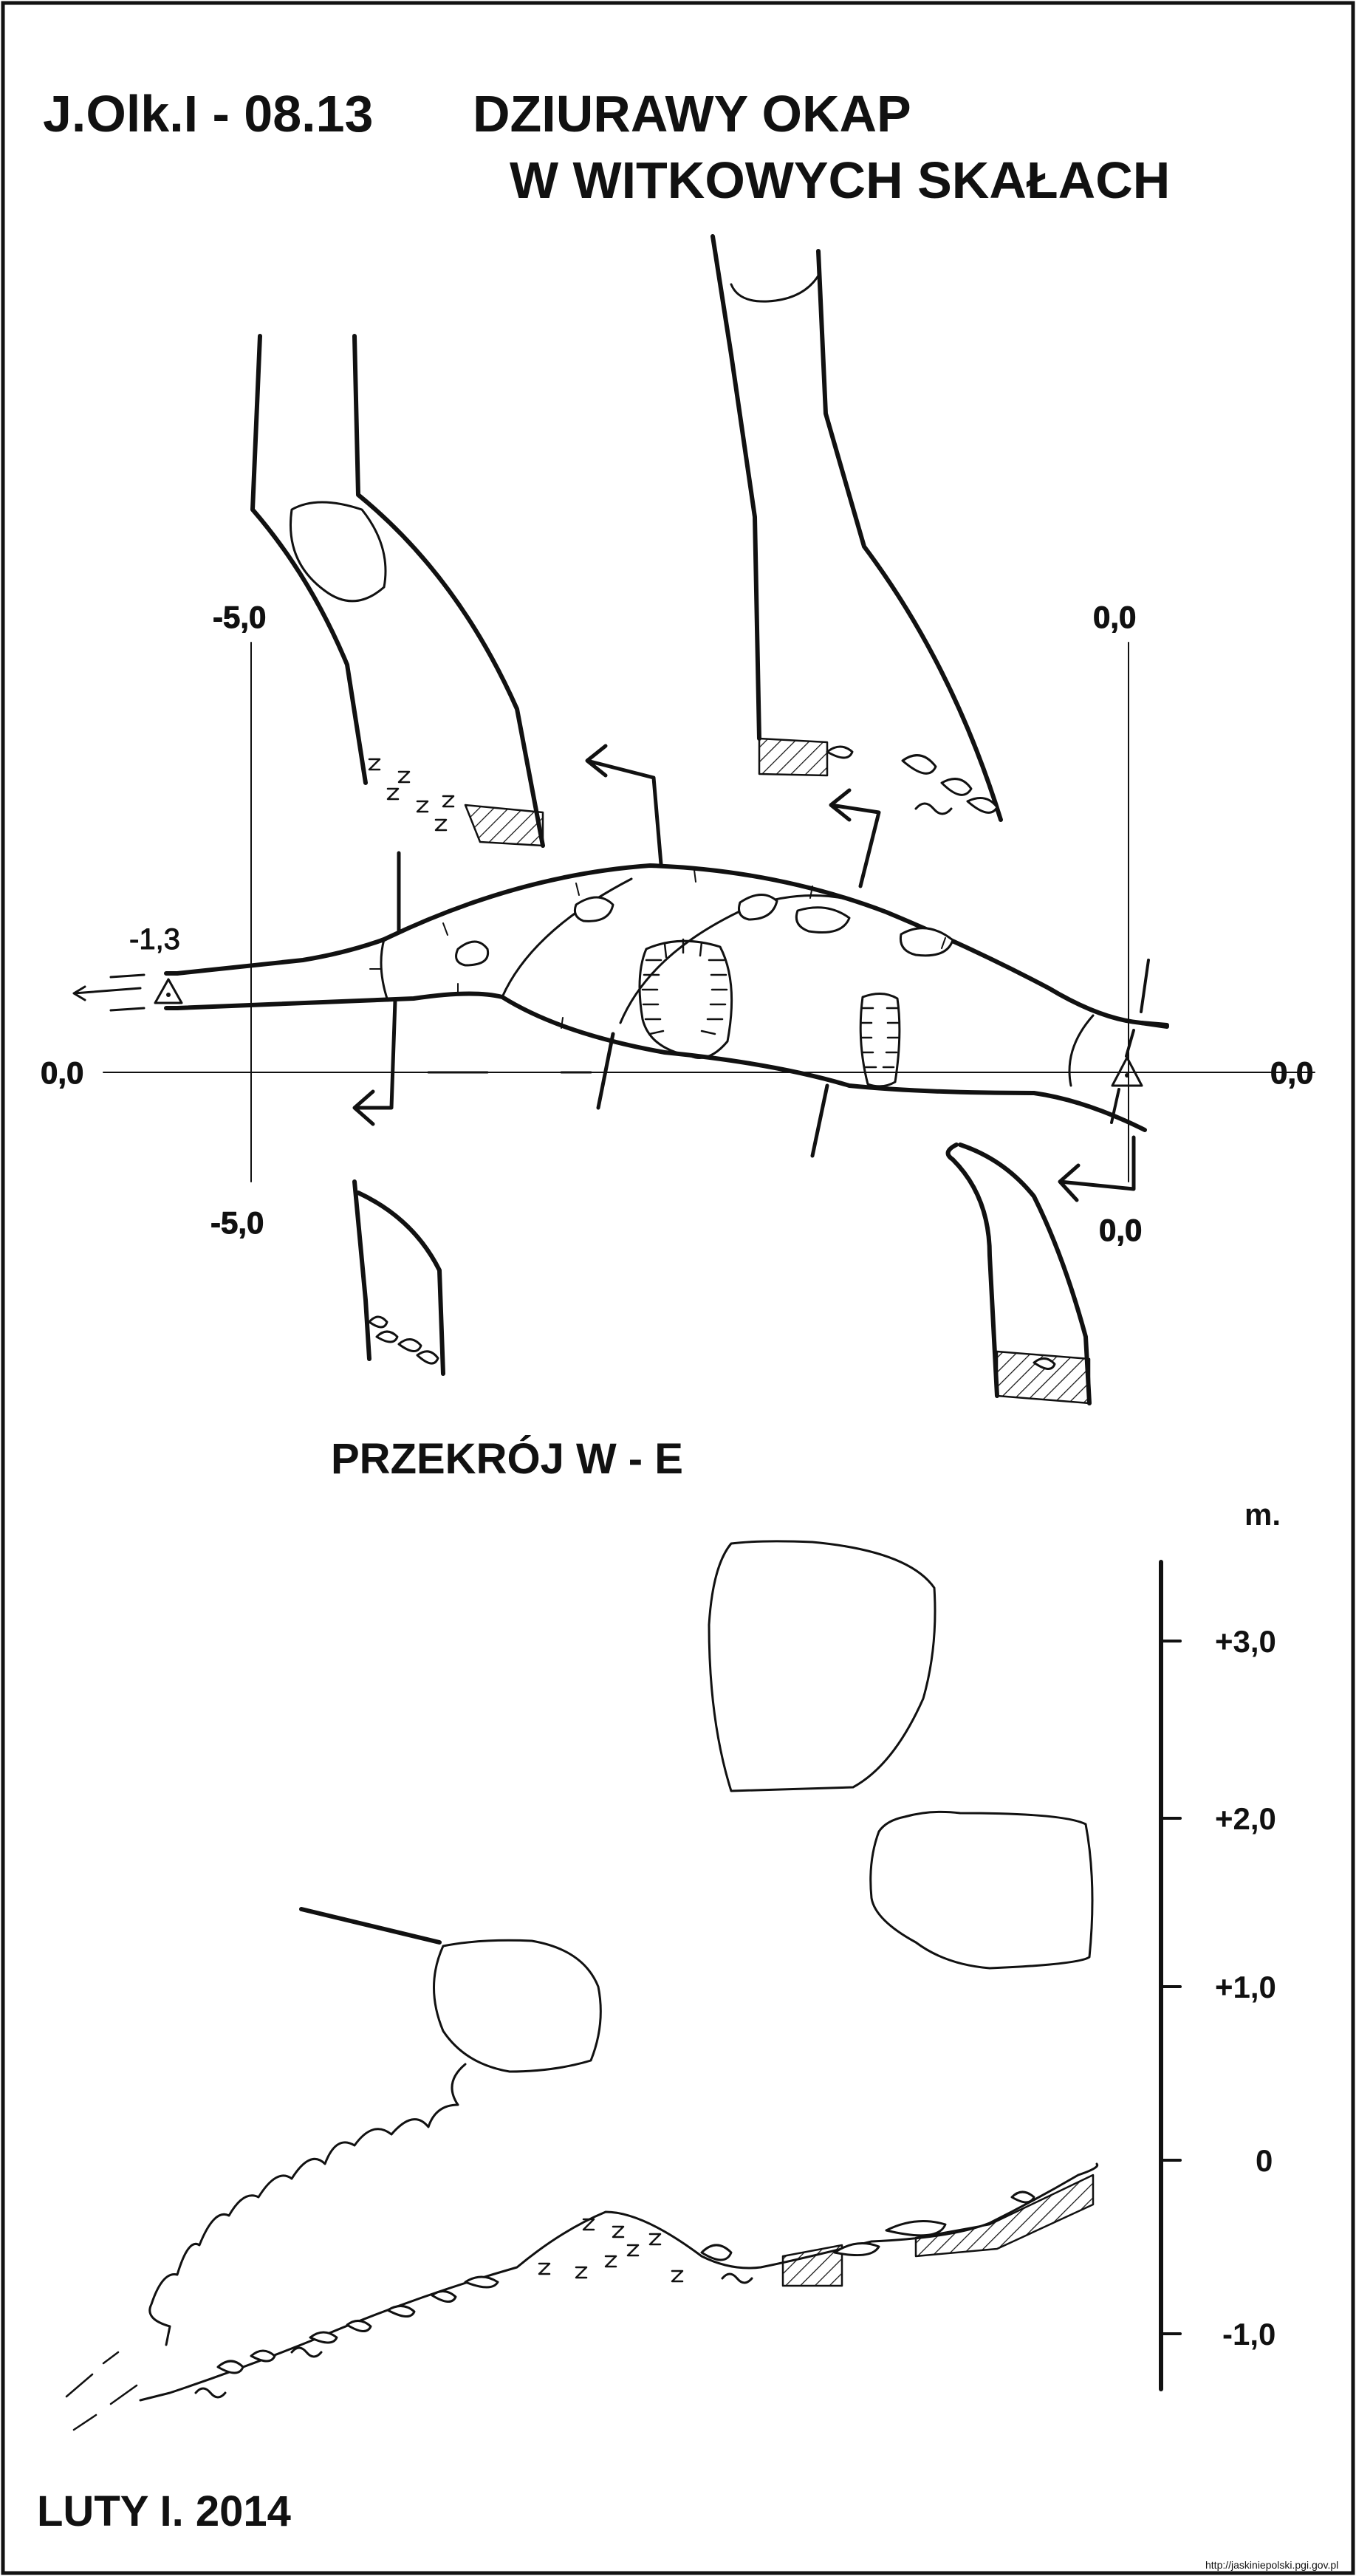  I want to click on plan-floor-boulders, so click(705, 930).